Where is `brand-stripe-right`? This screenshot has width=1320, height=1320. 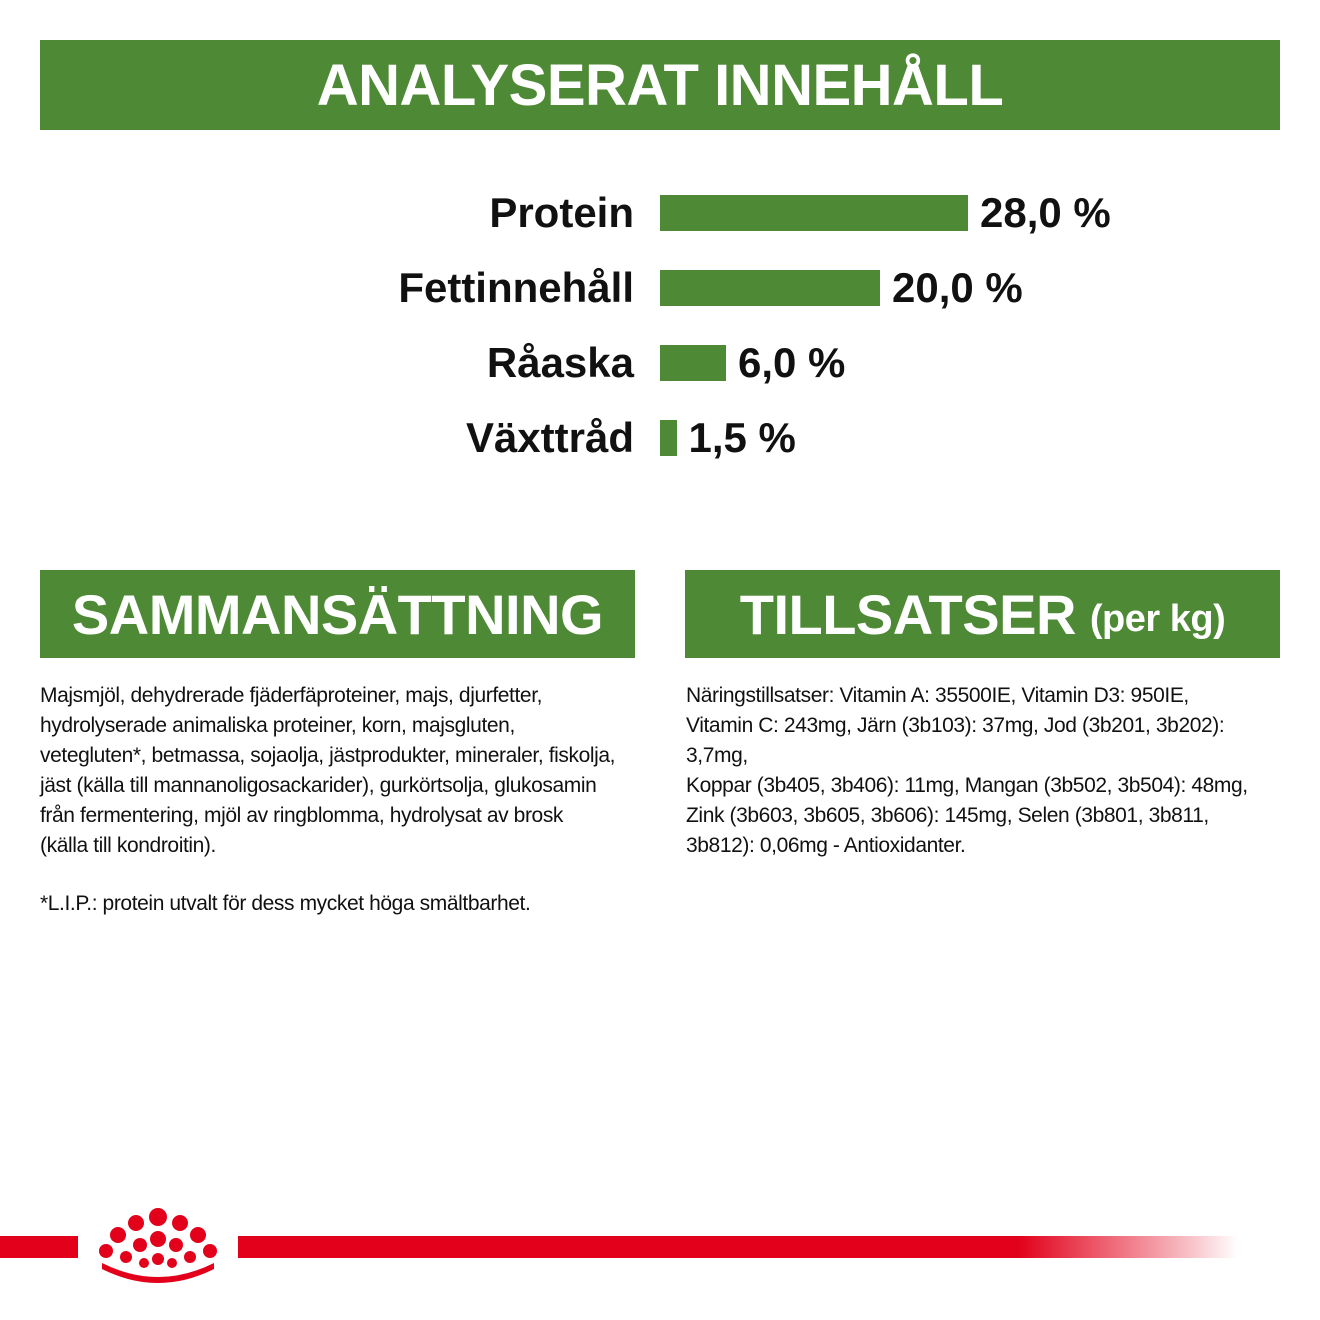
brand-stripe-right is located at coordinates (738, 1247).